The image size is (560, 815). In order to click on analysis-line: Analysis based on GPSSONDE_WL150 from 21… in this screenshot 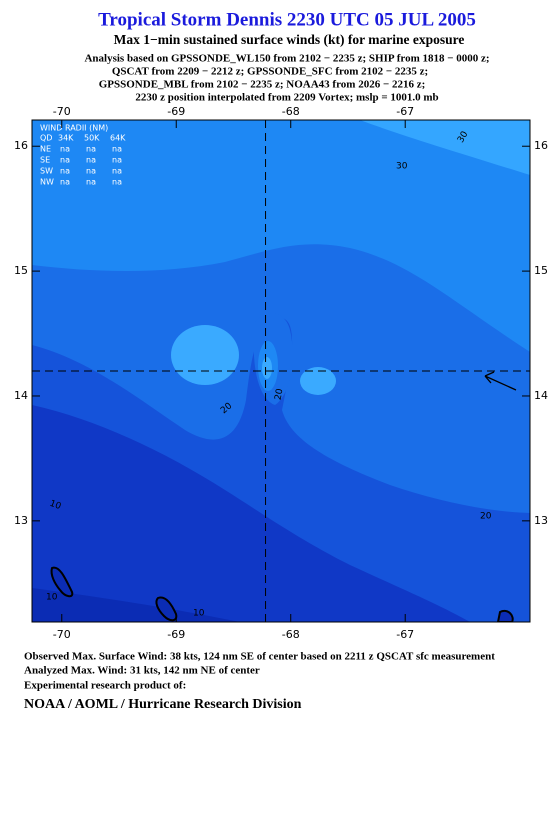, I will do `click(286, 59)`.